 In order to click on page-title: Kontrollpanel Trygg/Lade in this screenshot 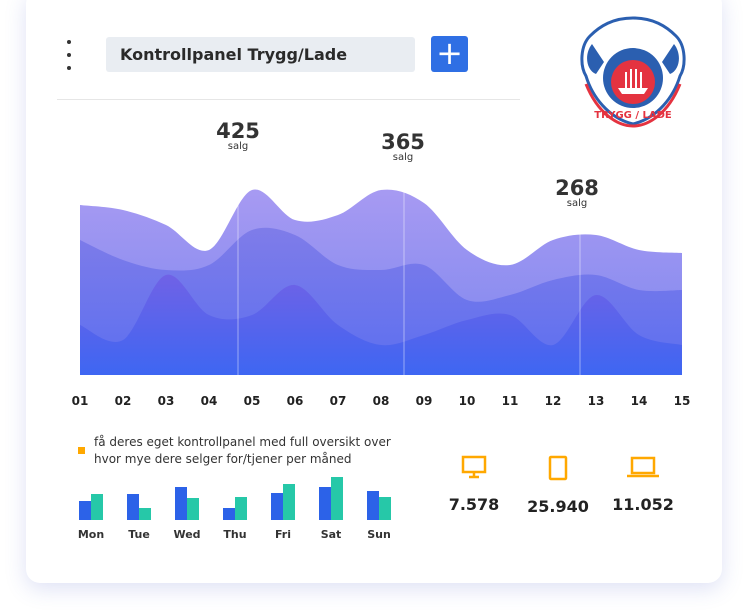, I will do `click(260, 54)`.